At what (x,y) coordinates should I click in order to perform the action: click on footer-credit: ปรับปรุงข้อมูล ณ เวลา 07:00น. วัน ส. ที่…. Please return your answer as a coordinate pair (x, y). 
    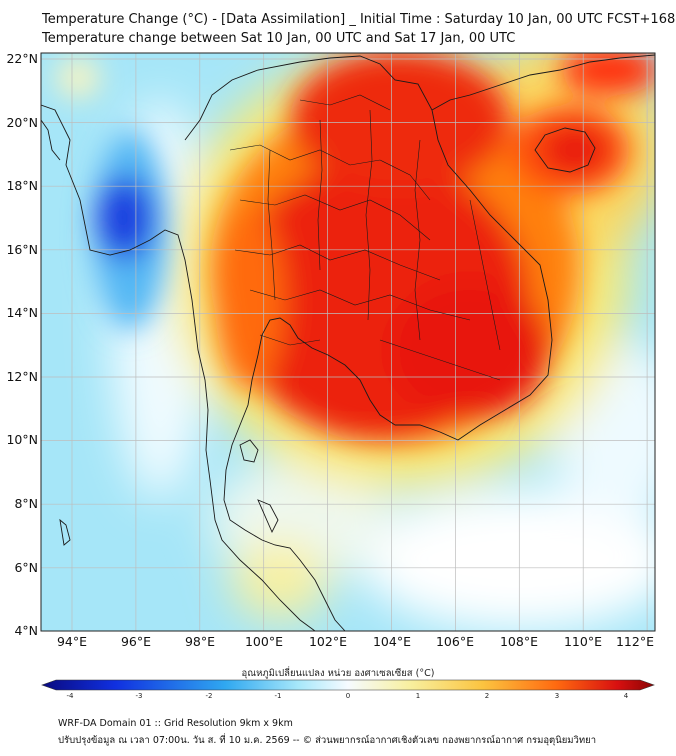
    Looking at the image, I should click on (327, 740).